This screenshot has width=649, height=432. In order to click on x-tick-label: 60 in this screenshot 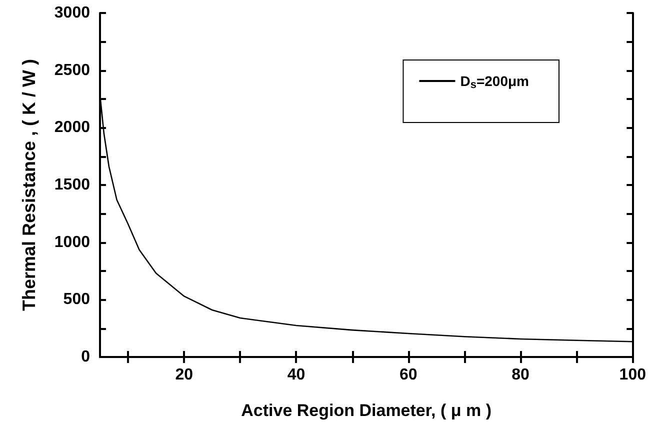, I will do `click(408, 375)`.